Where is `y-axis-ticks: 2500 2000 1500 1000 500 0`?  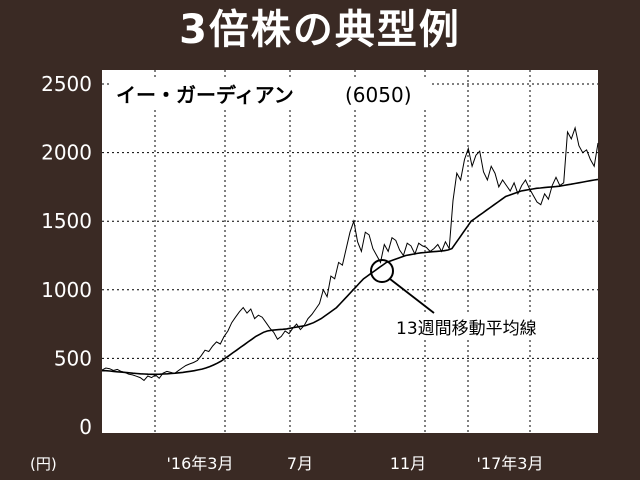
y-axis-ticks: 2500 2000 1500 1000 500 0 is located at coordinates (66, 255).